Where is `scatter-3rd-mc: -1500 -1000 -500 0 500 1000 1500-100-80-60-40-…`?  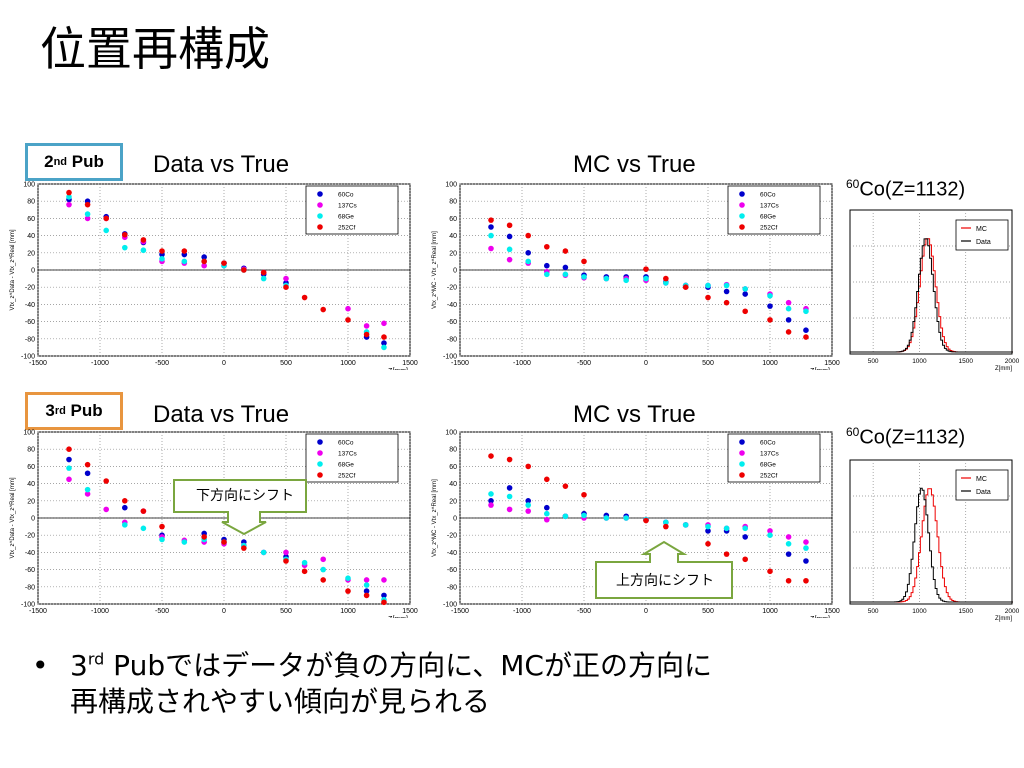
scatter-3rd-mc: -1500 -1000 -500 0 500 1000 1500-100-80-60-40-… is located at coordinates (636, 524).